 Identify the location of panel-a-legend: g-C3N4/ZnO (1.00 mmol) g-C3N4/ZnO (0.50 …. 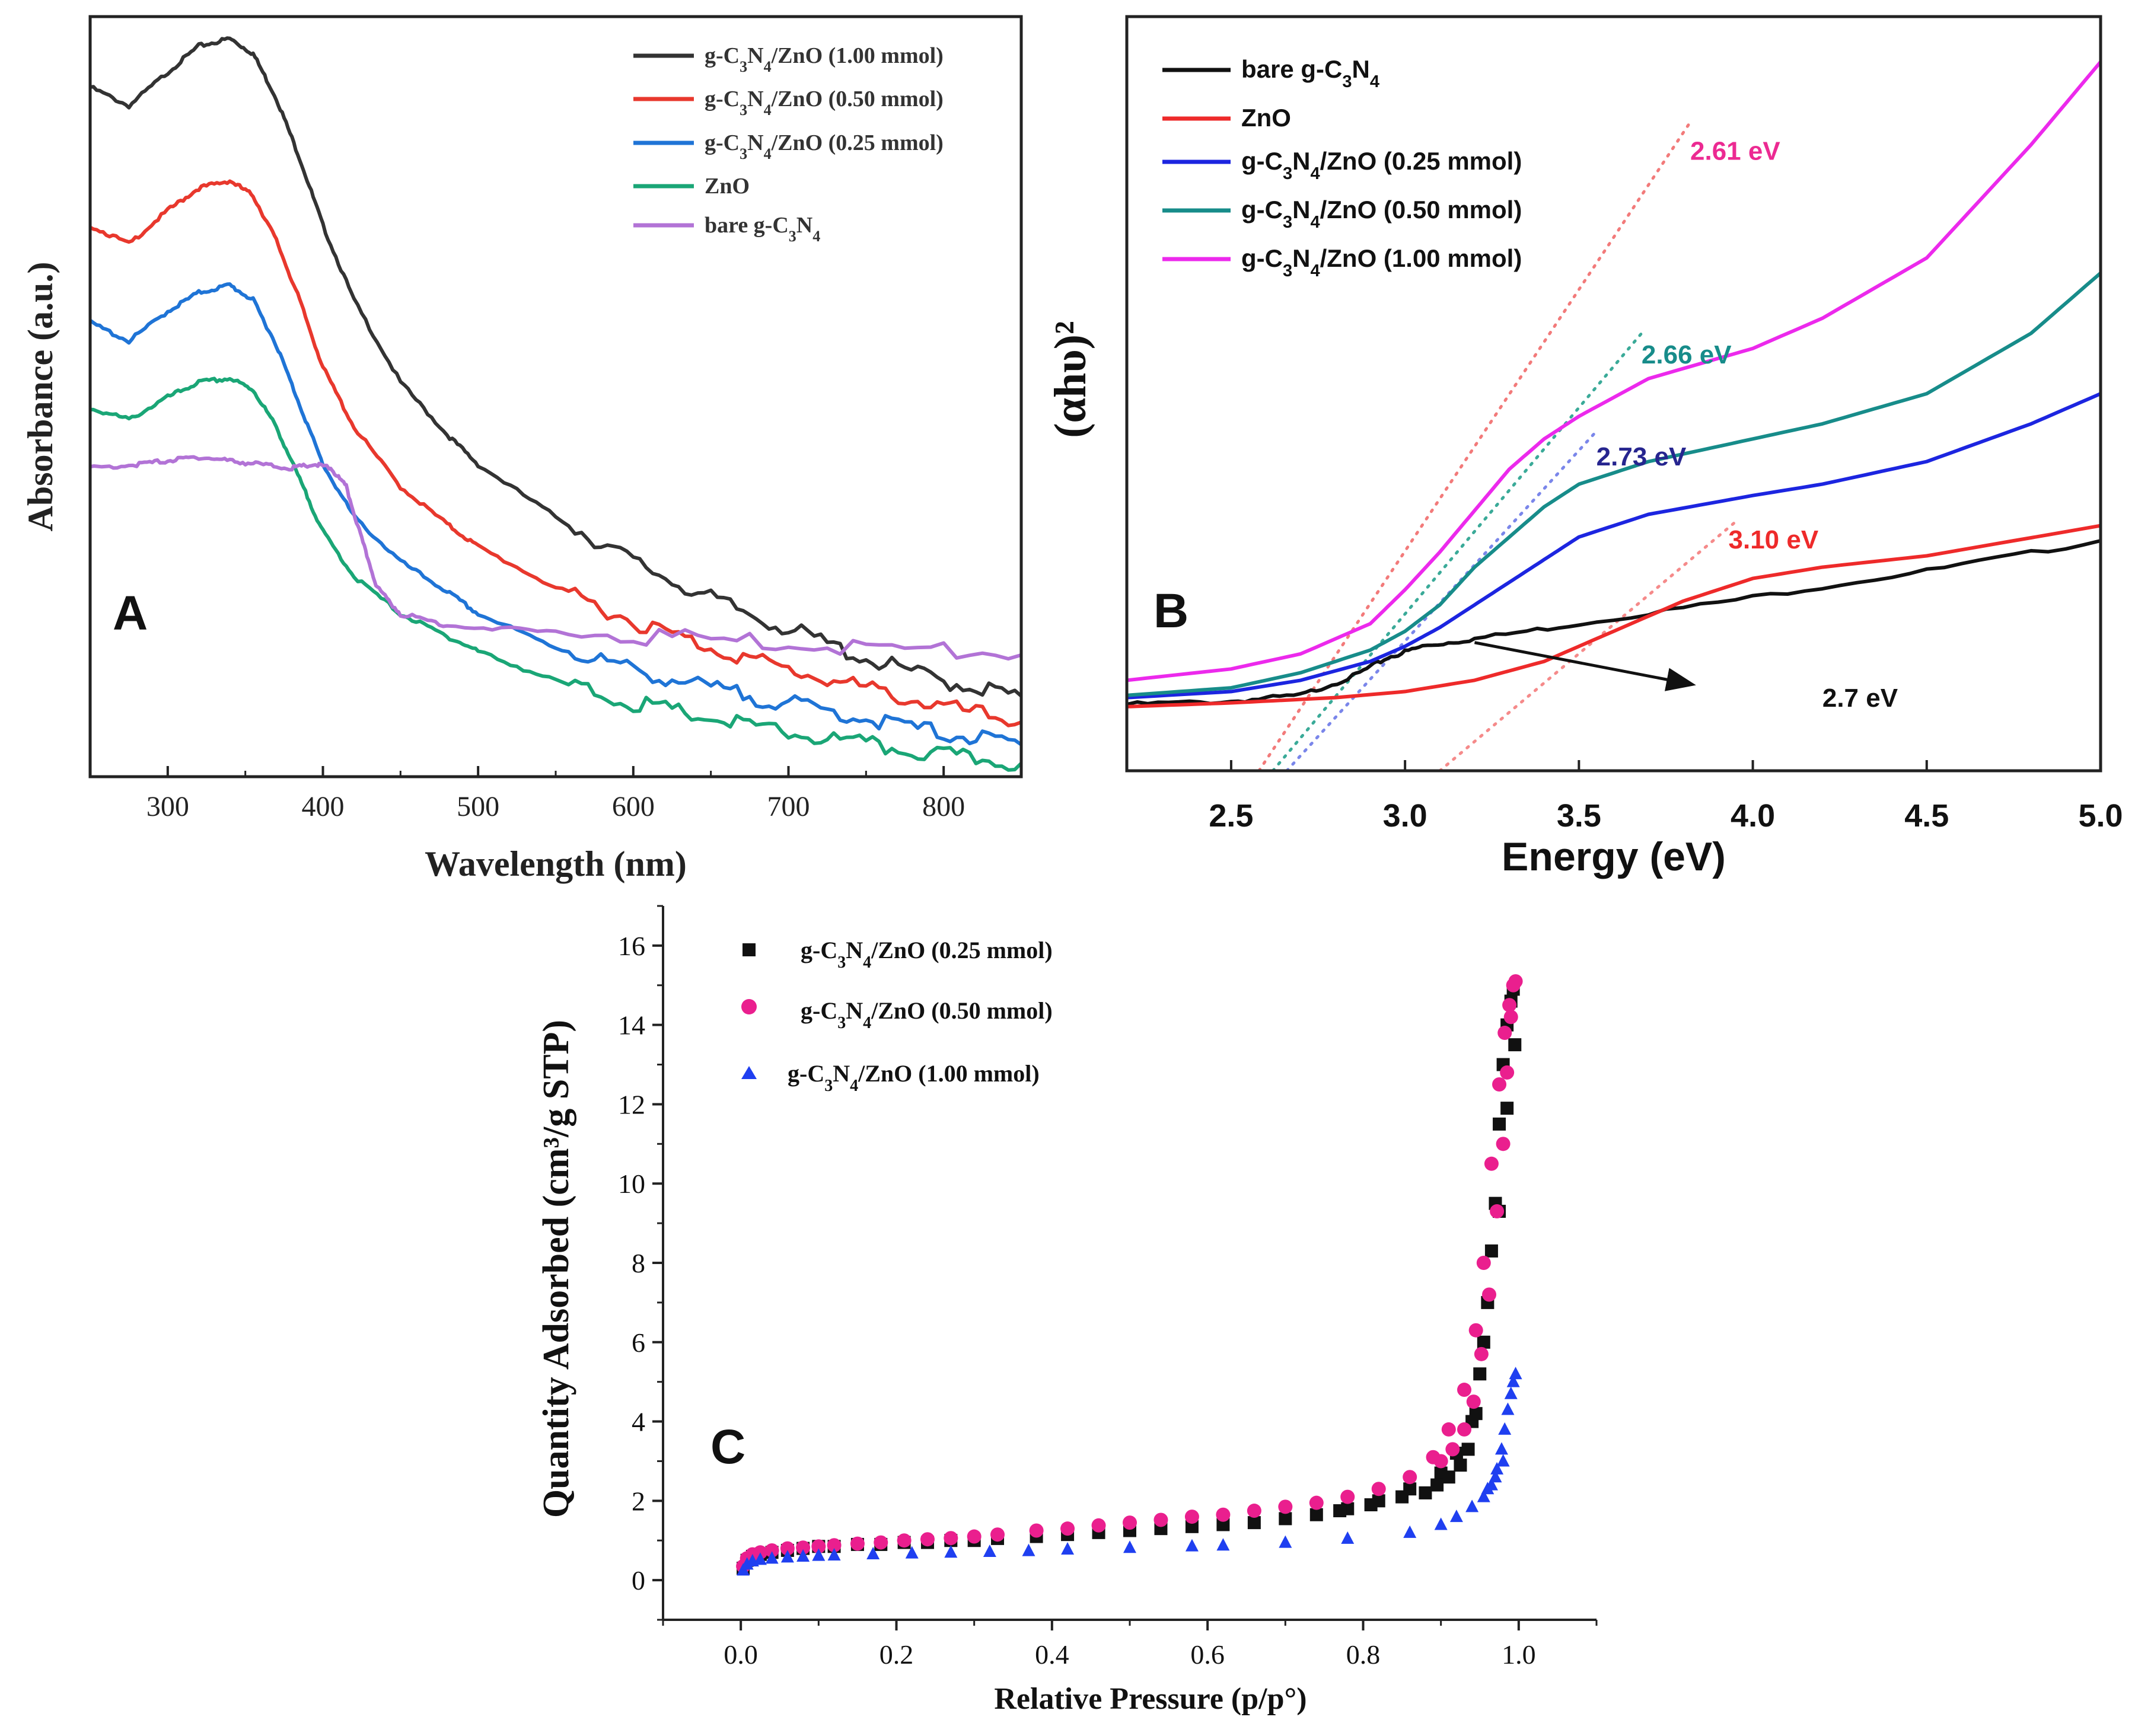
(788, 144).